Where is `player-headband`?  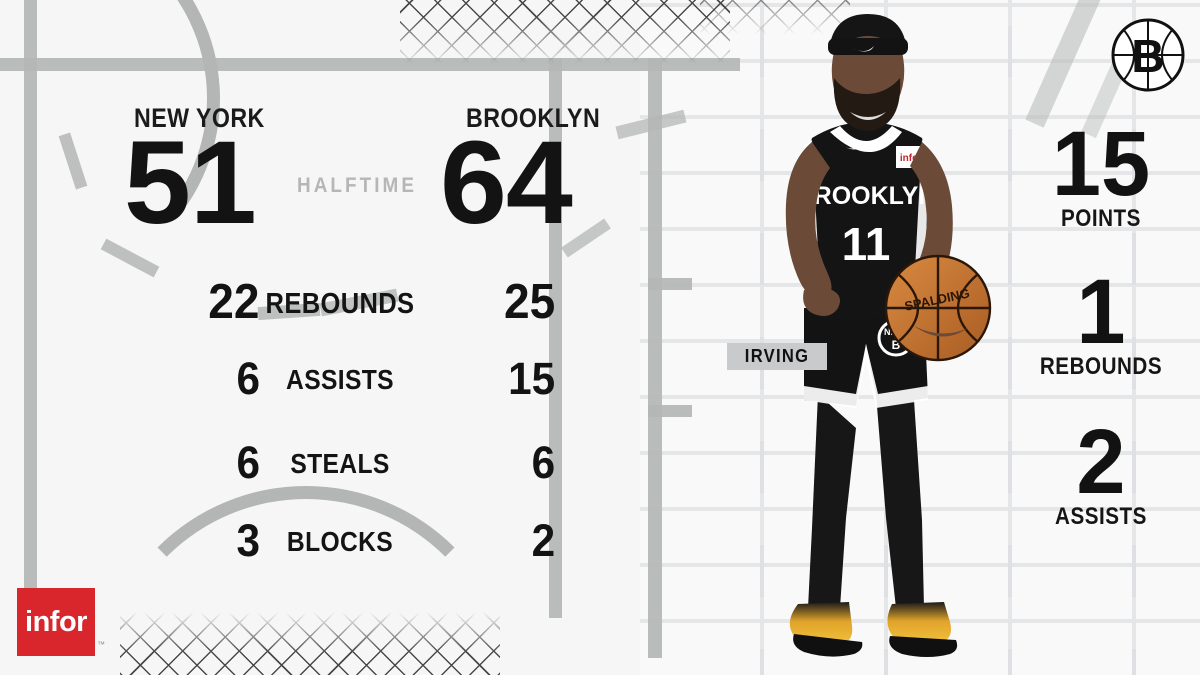
player-headband is located at coordinates (868, 46).